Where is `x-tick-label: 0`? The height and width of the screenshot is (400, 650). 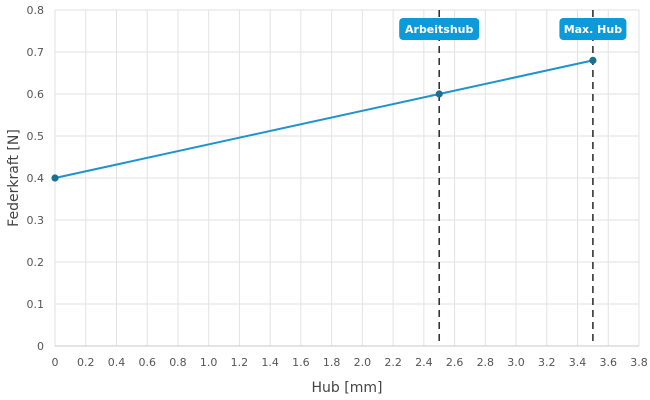 x-tick-label: 0 is located at coordinates (55, 362).